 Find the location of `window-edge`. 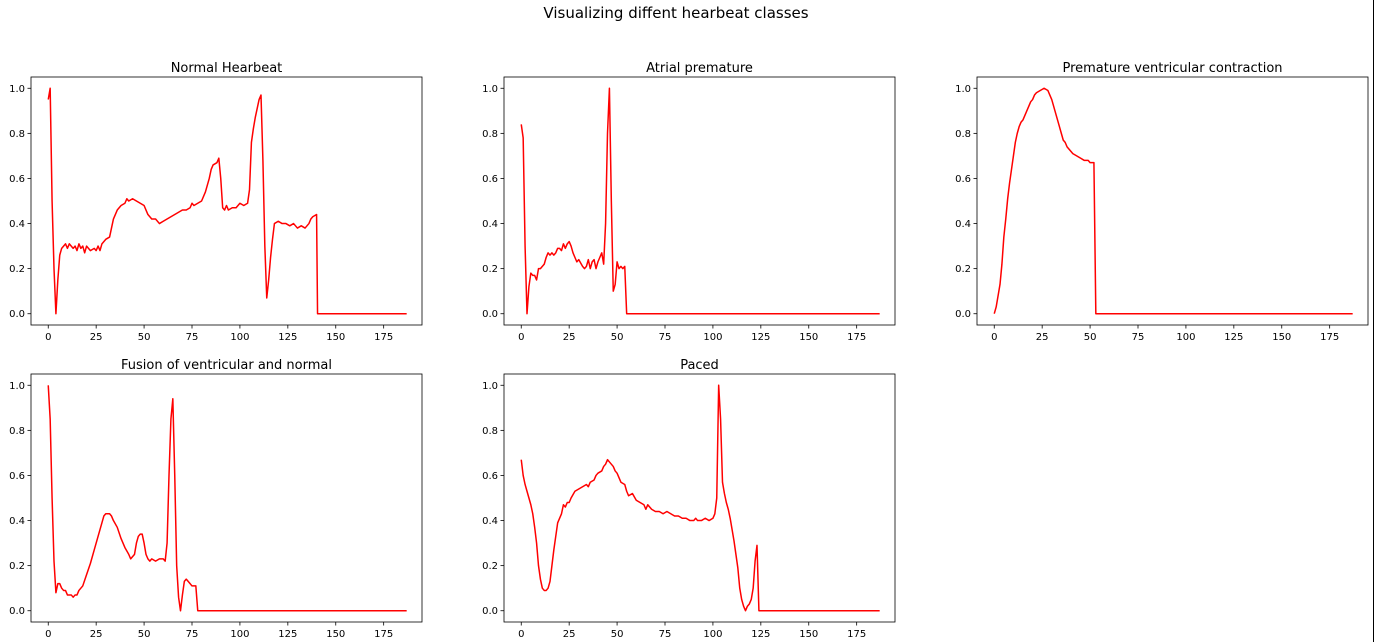

window-edge is located at coordinates (1373, 321).